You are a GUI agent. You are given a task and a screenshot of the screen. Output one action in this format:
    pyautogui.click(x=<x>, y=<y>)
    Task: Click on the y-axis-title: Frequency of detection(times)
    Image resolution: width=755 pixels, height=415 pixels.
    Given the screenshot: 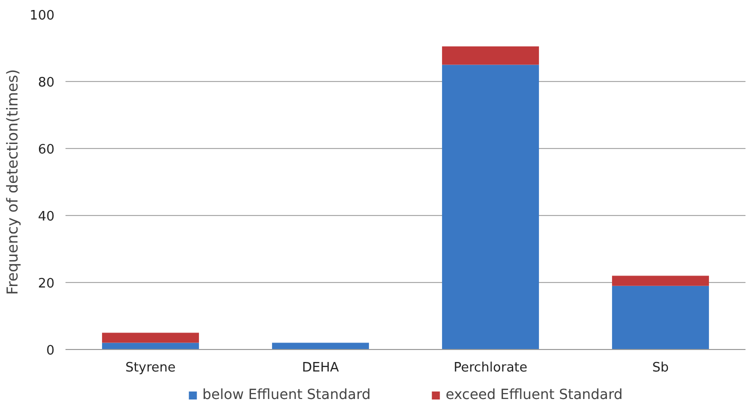 What is the action you would take?
    pyautogui.click(x=13, y=182)
    